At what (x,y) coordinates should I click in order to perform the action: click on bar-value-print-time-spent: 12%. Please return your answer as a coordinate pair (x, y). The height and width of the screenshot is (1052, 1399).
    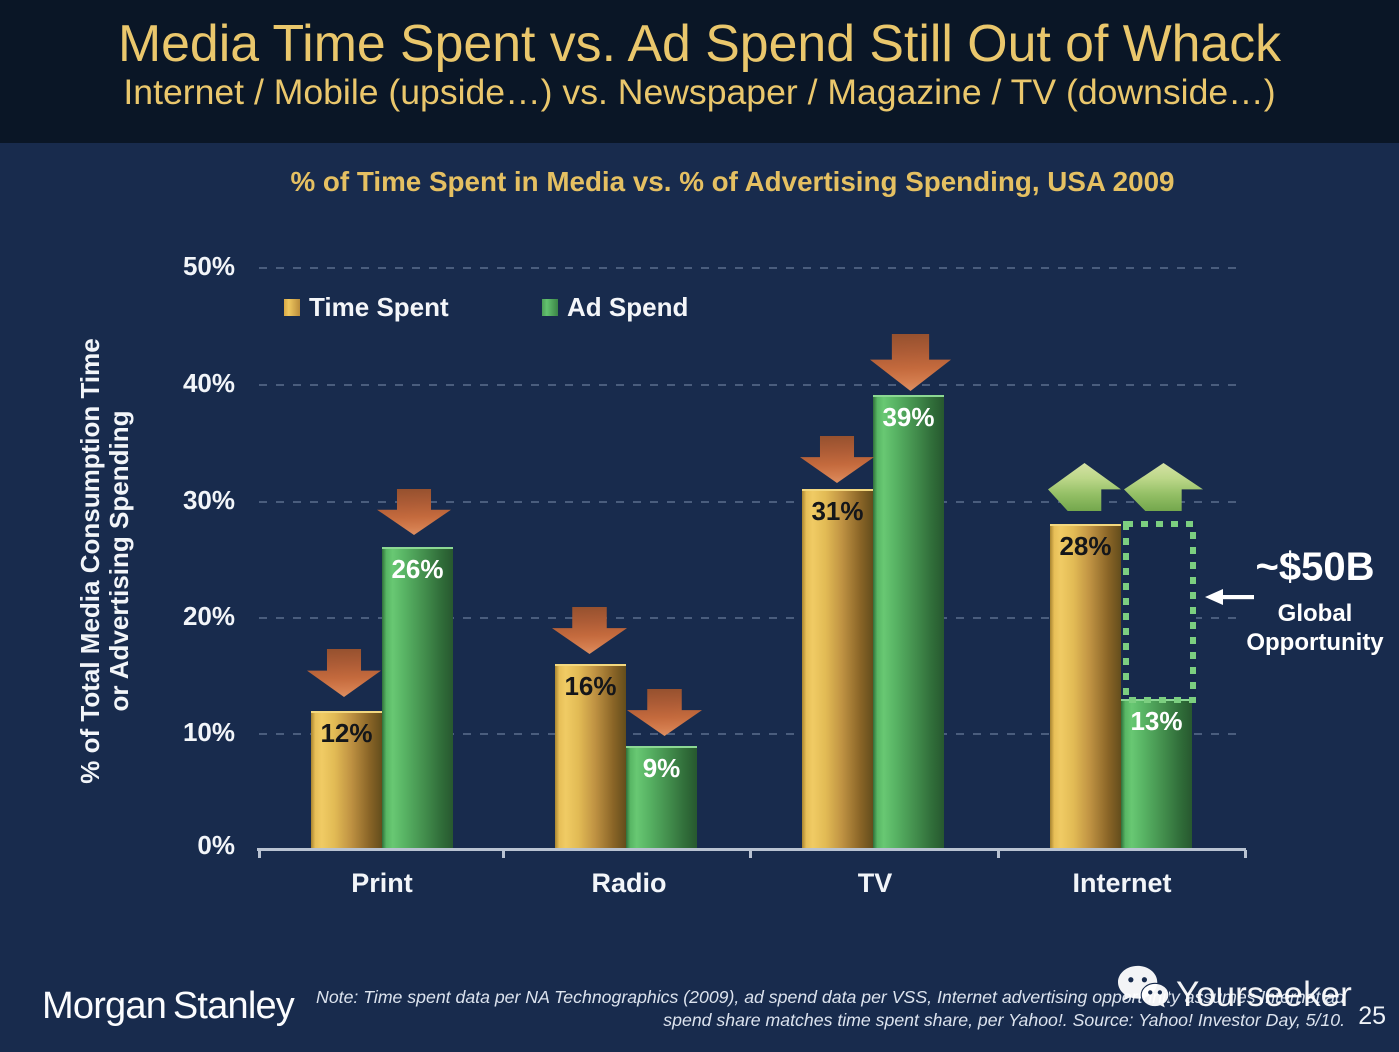
    Looking at the image, I should click on (346, 733).